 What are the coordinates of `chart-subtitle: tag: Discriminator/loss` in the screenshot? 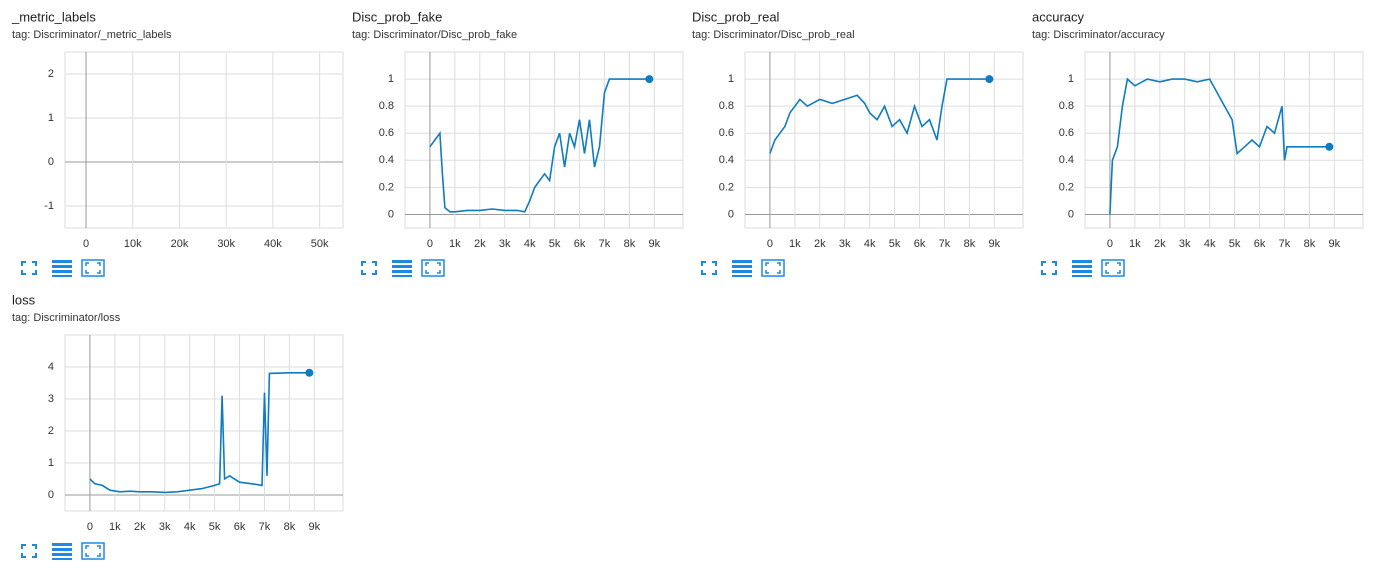 It's located at (66, 318).